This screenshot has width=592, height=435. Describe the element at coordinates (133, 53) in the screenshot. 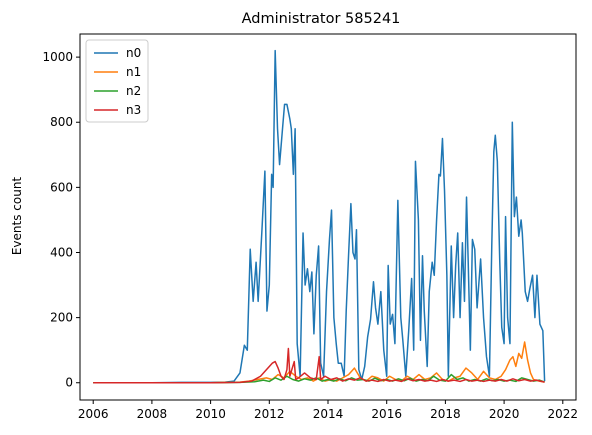

I see `legend-label-n0: n0` at that location.